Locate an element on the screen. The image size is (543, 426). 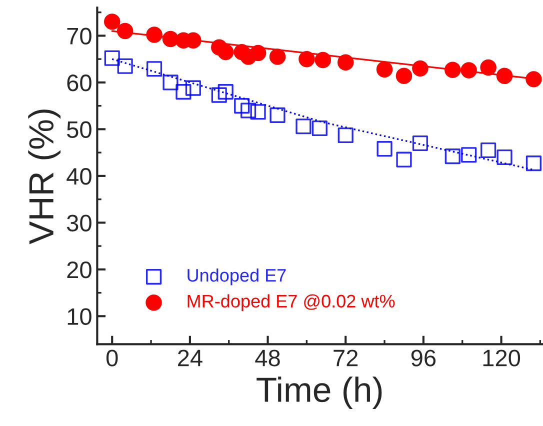
x-tick-label: 72 is located at coordinates (346, 358).